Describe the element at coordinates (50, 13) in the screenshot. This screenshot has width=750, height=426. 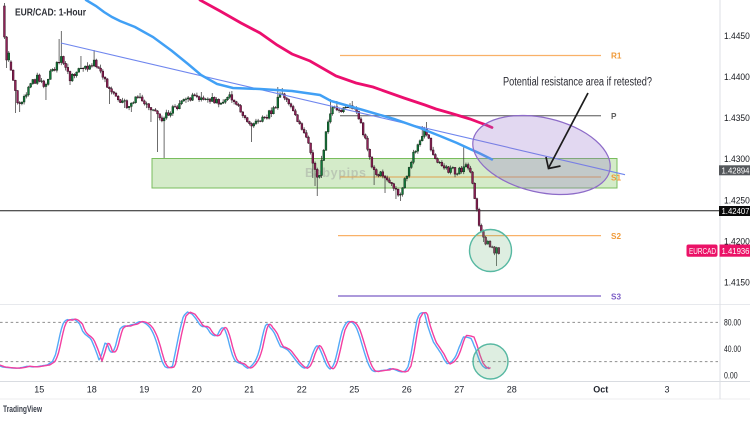
I see `svg-text: EUR/CAD: 1-Hour` at that location.